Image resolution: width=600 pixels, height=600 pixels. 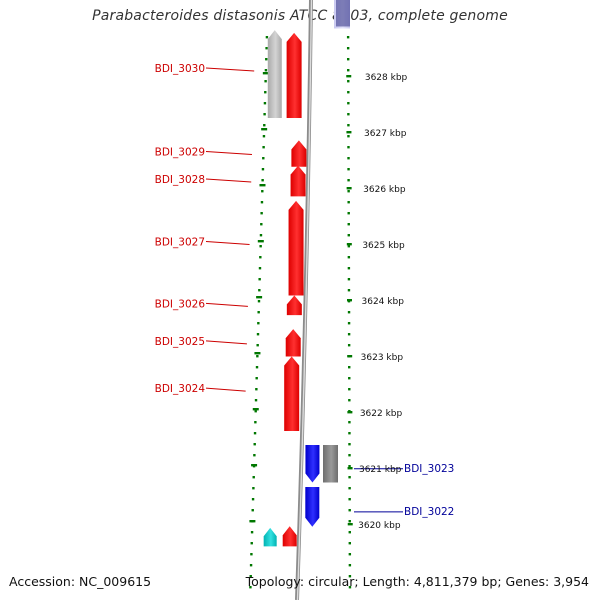 What do you see at coordinates (80, 581) in the screenshot?
I see `accession-text: Accession: NC_009615` at bounding box center [80, 581].